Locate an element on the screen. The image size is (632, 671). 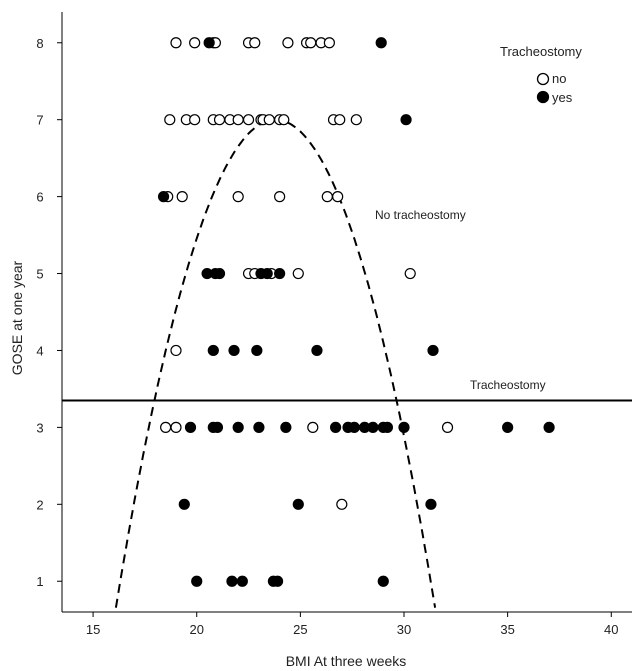
y-axis-title: GOSE at one year is located at coordinates (17, 317).